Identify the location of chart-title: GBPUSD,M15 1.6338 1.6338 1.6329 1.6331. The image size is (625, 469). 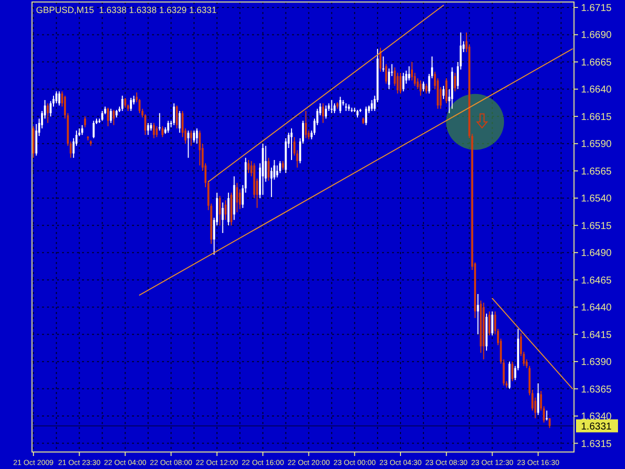
(126, 10).